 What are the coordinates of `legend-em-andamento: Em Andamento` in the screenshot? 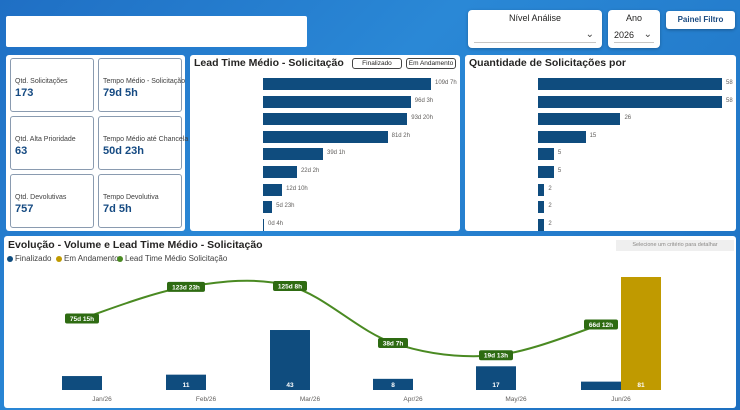 It's located at (87, 258).